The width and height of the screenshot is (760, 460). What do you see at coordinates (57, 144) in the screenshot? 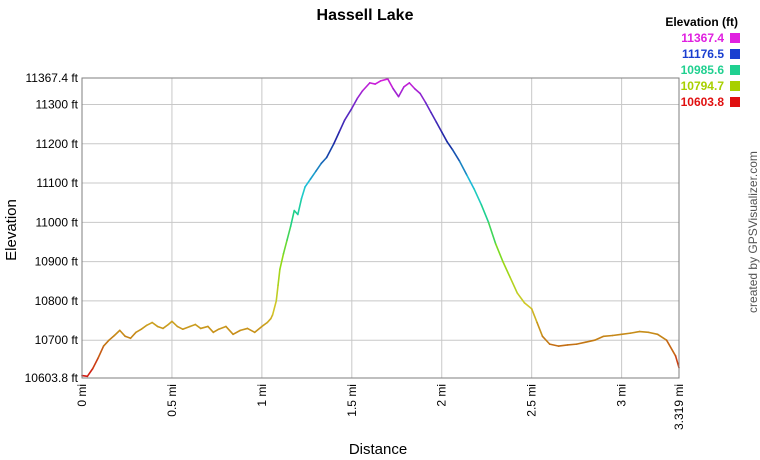
I see `y-tick-label: 11200 ft` at bounding box center [57, 144].